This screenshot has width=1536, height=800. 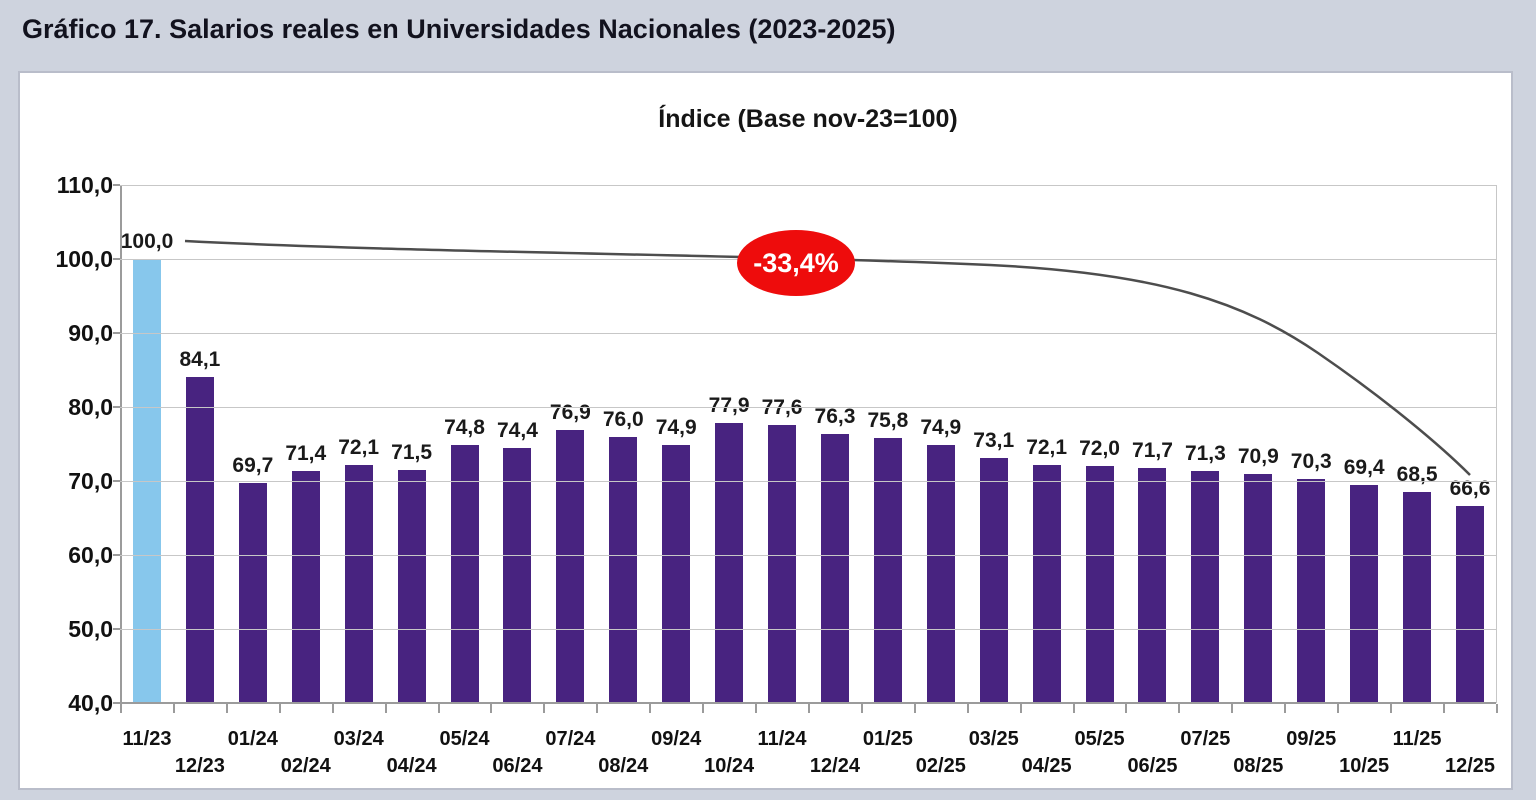 I want to click on y-axis-label: 110,0, so click(x=84, y=185).